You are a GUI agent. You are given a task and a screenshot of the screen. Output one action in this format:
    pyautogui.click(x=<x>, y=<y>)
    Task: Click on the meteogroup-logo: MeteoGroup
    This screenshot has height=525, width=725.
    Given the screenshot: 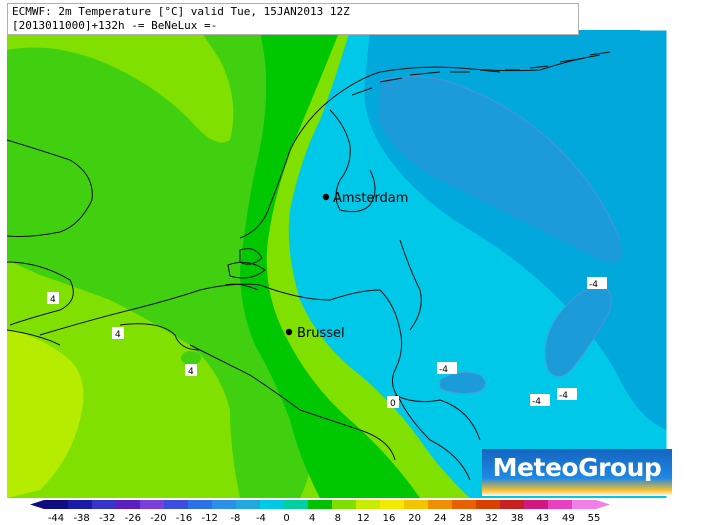 What is the action you would take?
    pyautogui.click(x=577, y=472)
    